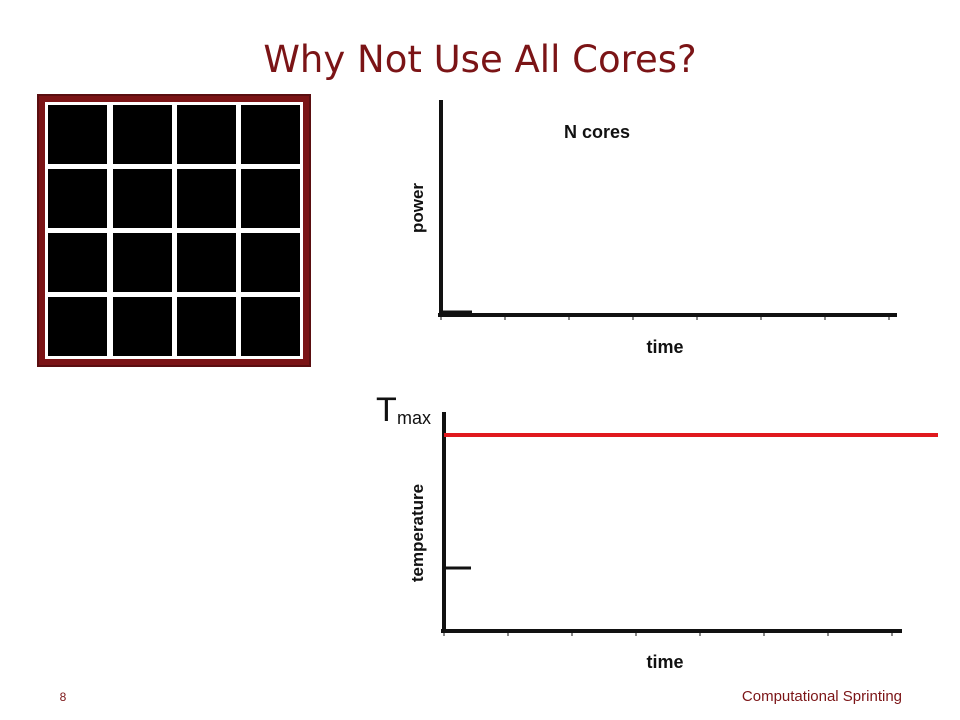  Describe the element at coordinates (417, 208) in the screenshot. I see `y-label: power` at that location.